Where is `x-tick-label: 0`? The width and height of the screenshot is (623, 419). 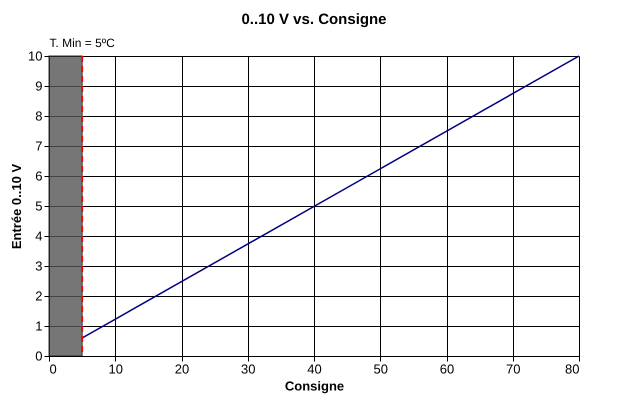
x-tick-label: 0 is located at coordinates (53, 369).